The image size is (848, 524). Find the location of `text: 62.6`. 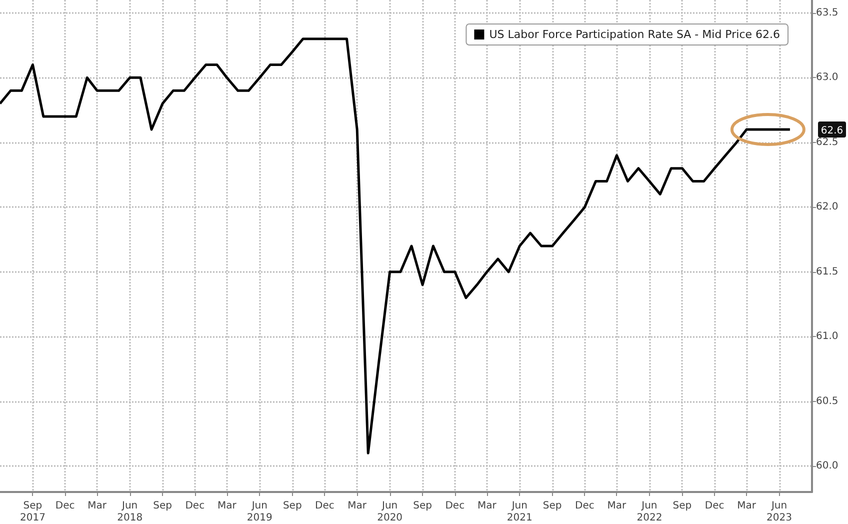

text: 62.6 is located at coordinates (832, 130).